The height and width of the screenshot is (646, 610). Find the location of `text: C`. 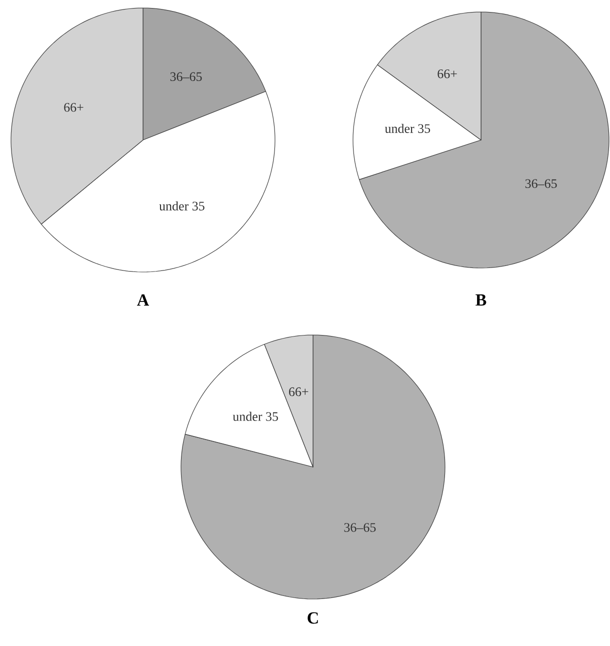

text: C is located at coordinates (313, 618).